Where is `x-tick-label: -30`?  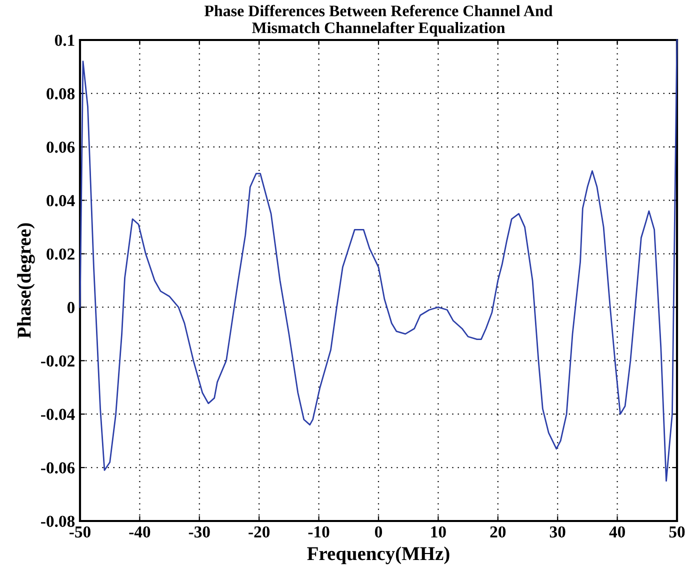 x-tick-label: -30 is located at coordinates (199, 532).